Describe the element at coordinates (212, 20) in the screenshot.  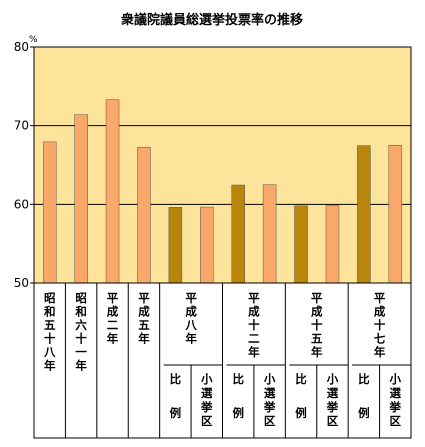
I see `chart-title: 衆議院議員総選挙投票率の推移` at that location.